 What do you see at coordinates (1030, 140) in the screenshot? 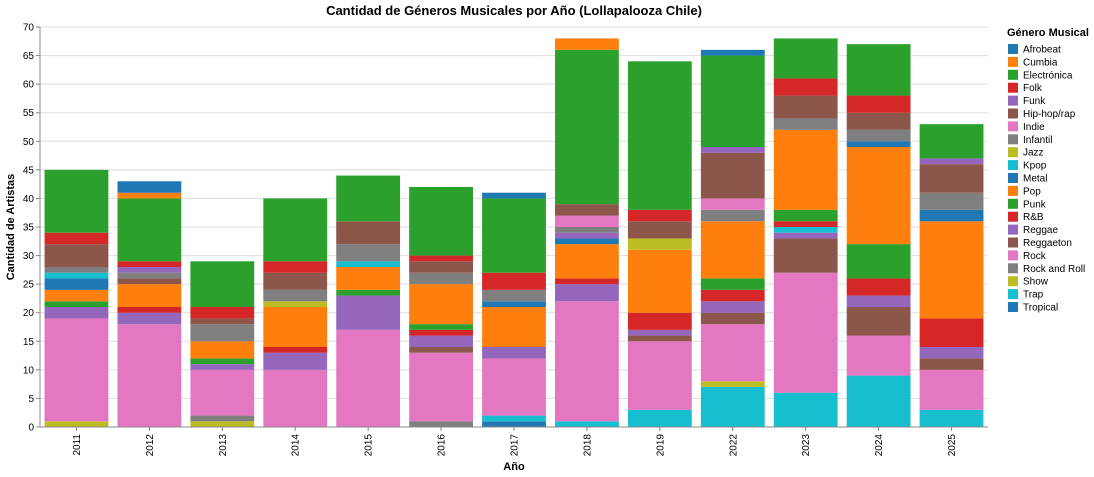
I see `legend-item: Infantil` at bounding box center [1030, 140].